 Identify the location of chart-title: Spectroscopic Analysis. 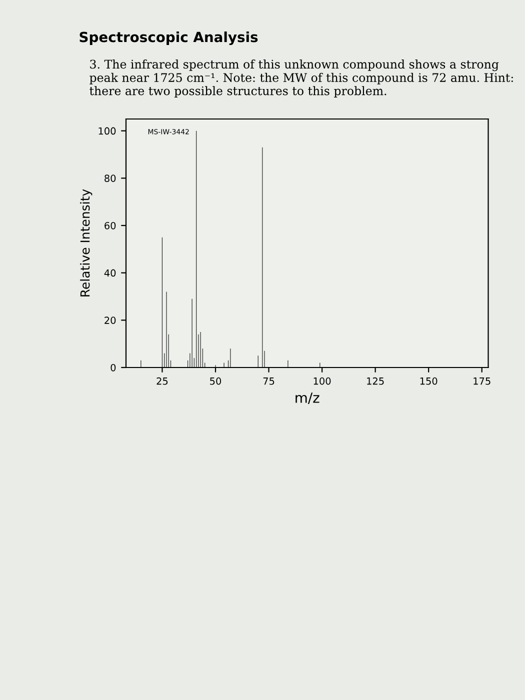
(169, 39).